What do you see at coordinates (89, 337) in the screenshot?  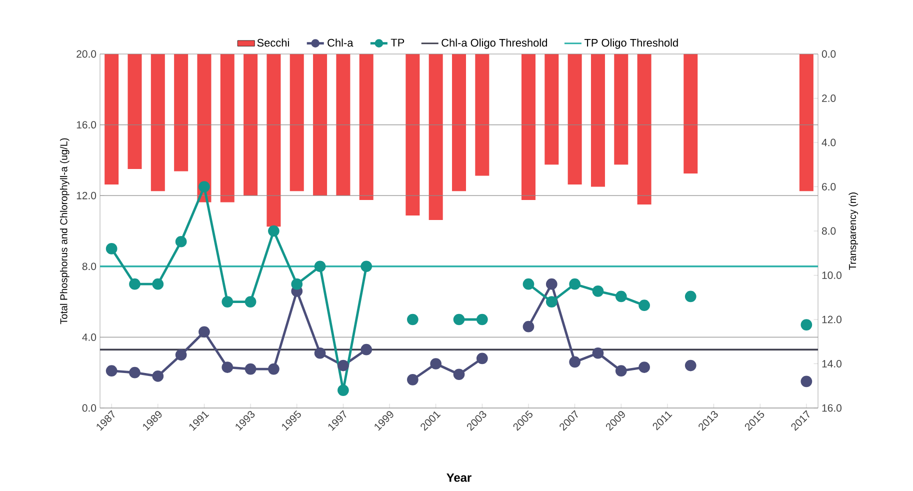 I see `y-tick-label: 4.0` at bounding box center [89, 337].